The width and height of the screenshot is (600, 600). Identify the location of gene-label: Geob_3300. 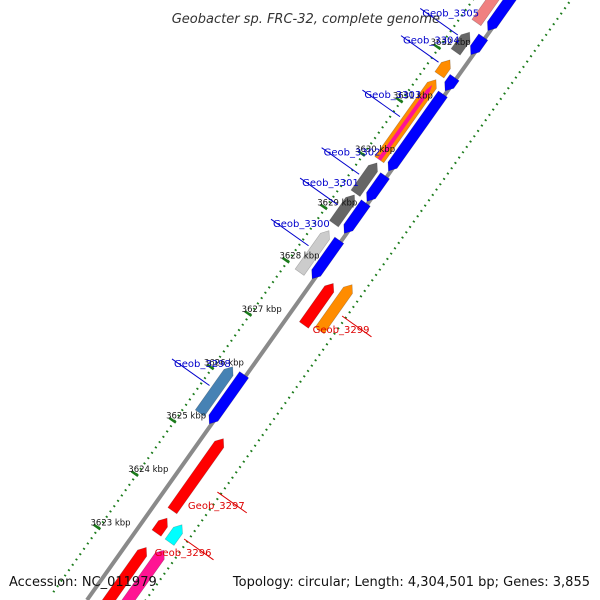
(301, 224).